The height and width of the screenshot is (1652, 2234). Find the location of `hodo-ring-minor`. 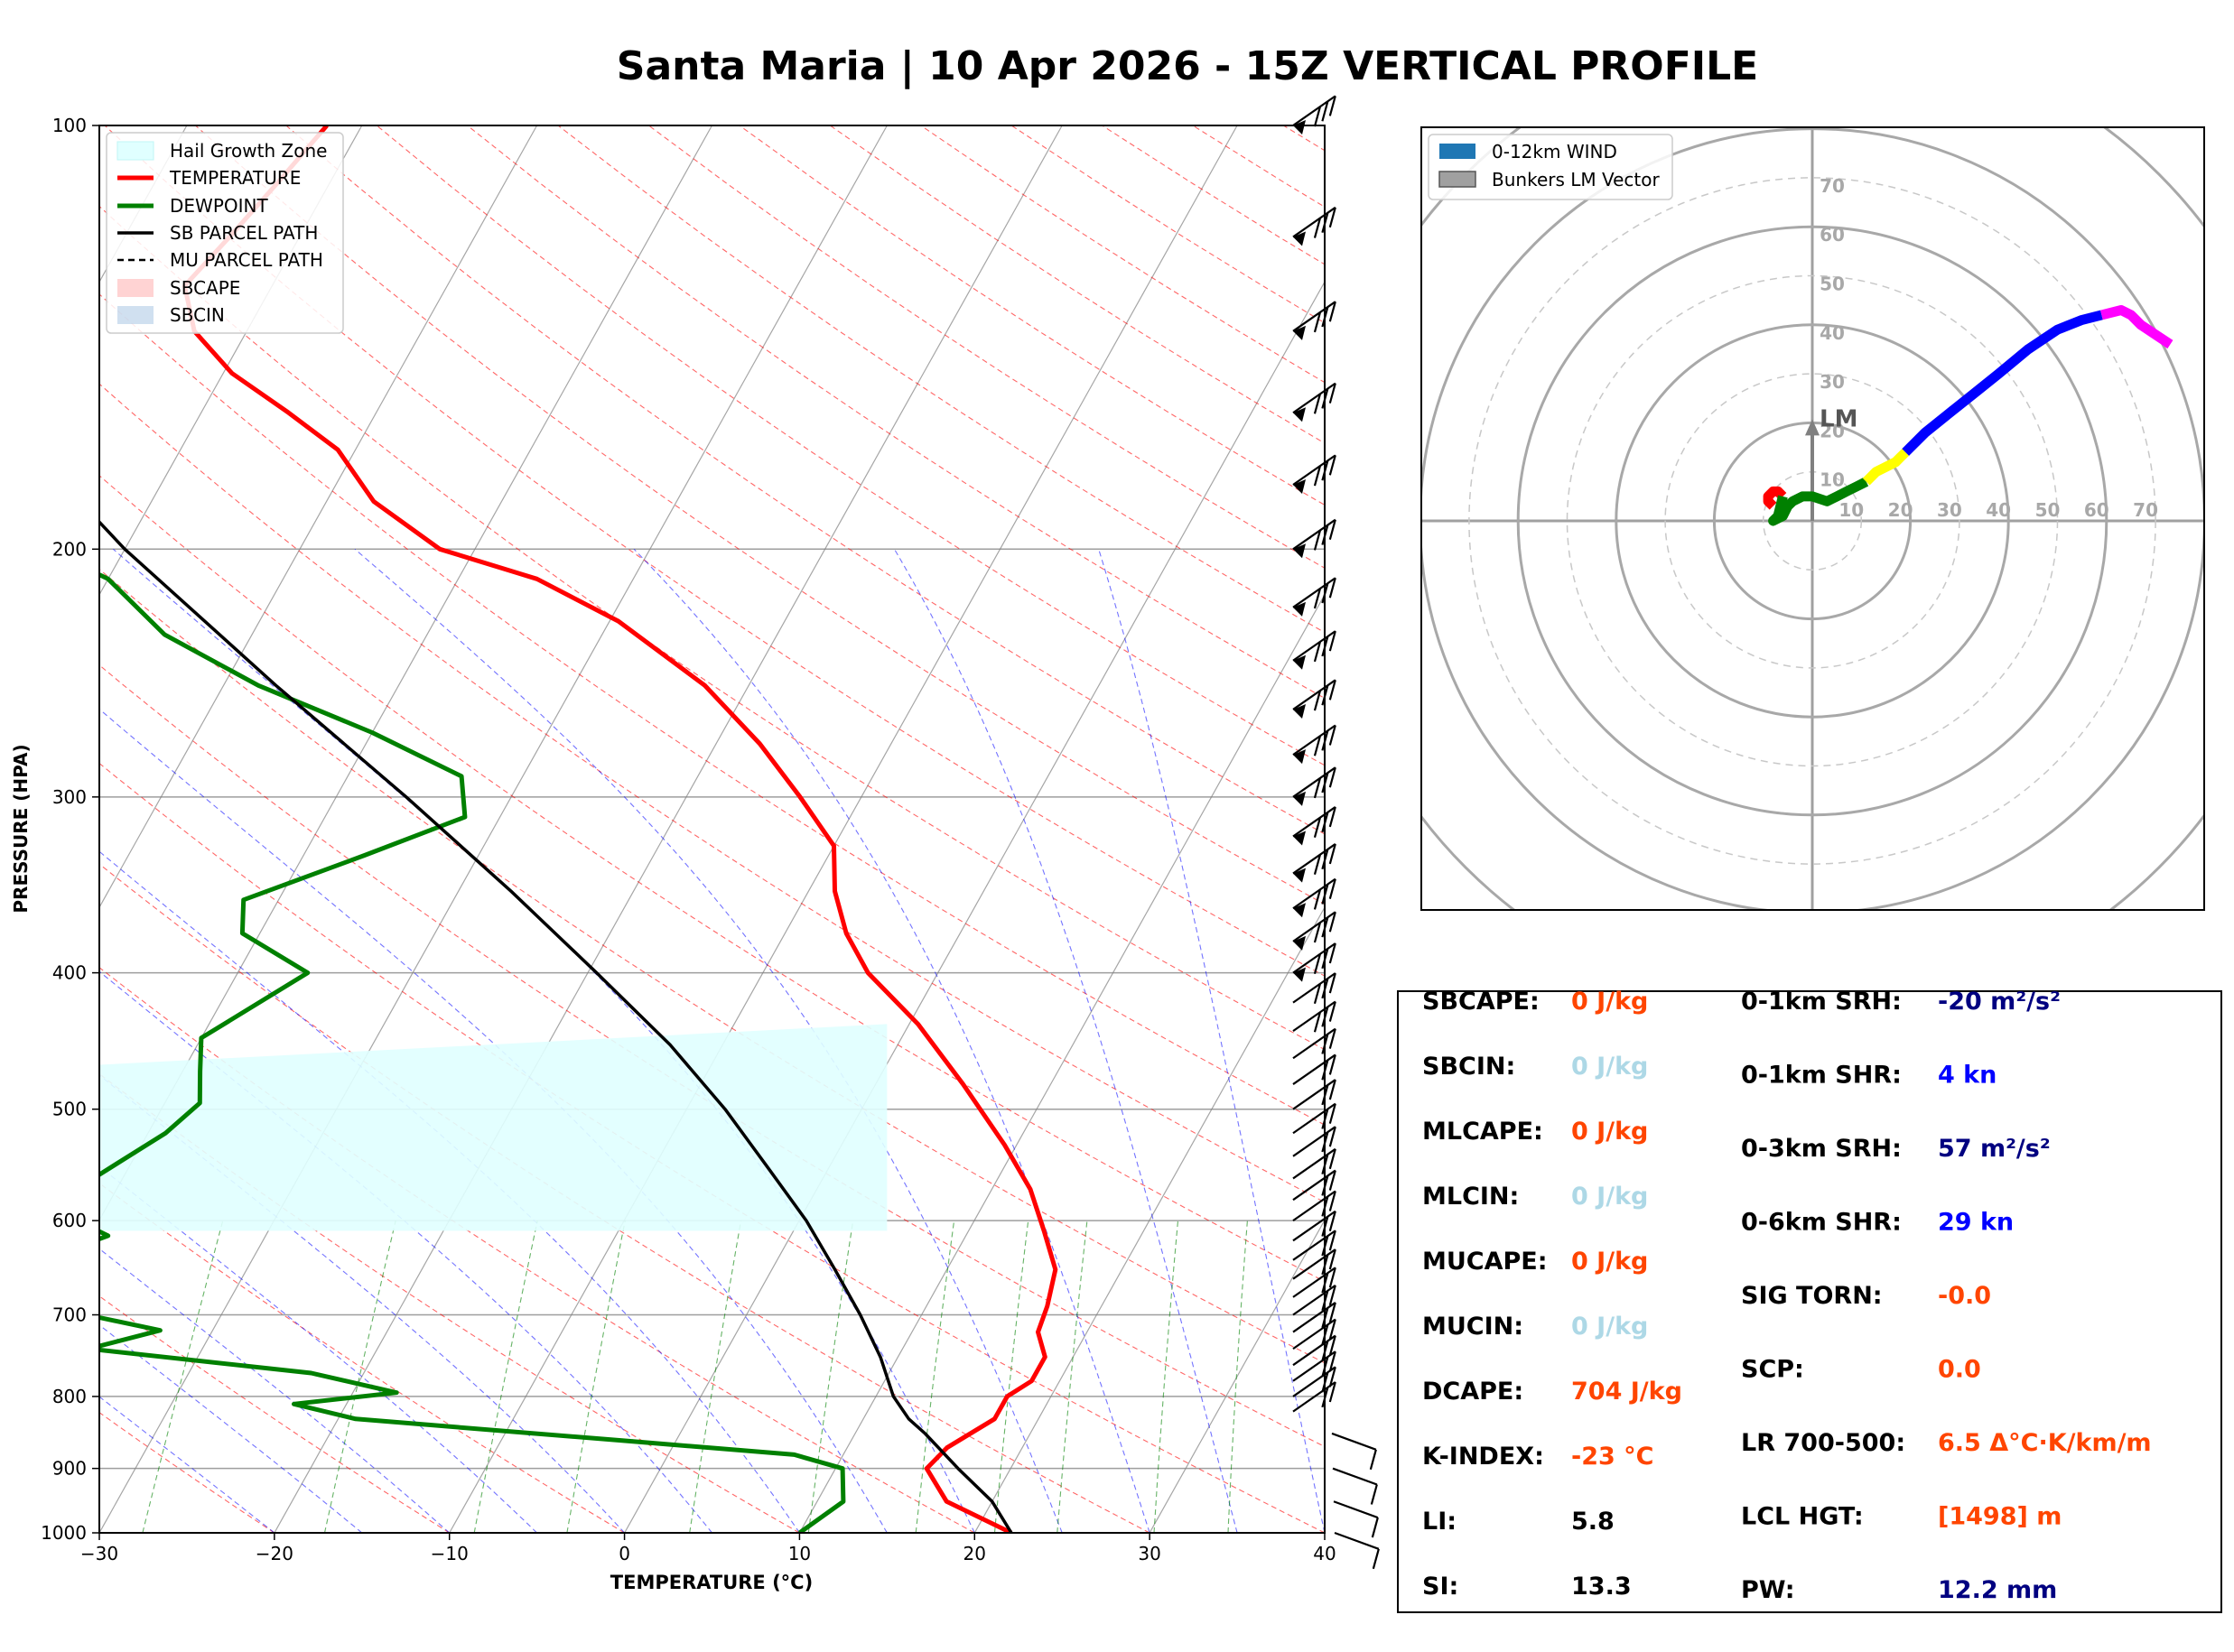

hodo-ring-minor is located at coordinates (1812, 520).